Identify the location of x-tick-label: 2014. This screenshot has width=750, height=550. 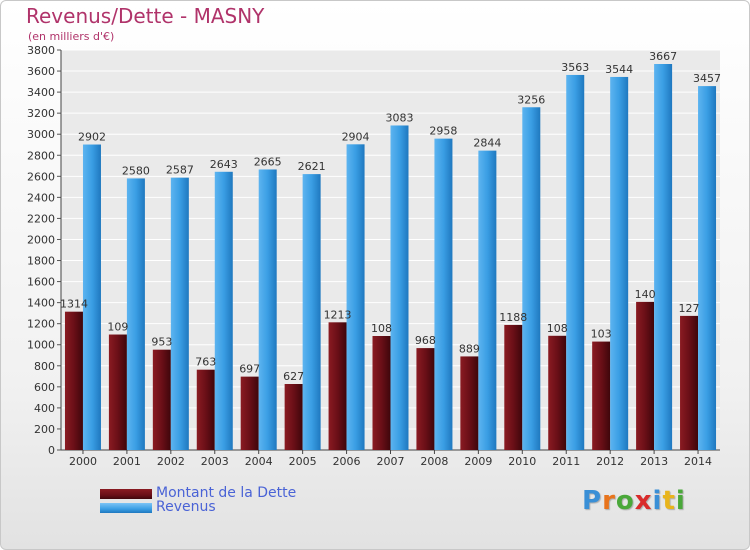
(698, 461).